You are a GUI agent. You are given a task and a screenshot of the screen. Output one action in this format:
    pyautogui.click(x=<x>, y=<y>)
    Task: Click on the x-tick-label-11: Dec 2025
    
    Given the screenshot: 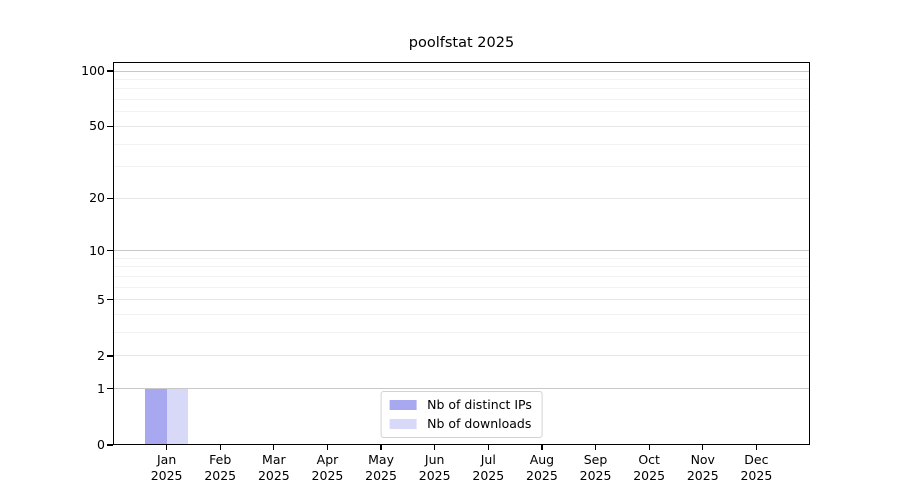 What is the action you would take?
    pyautogui.click(x=756, y=467)
    